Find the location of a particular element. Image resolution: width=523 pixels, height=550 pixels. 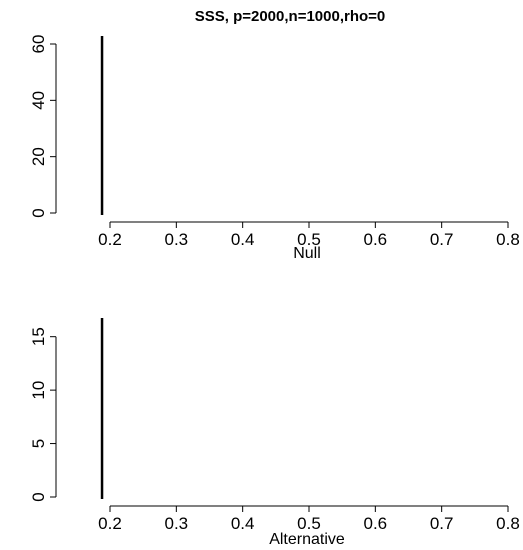

x-axis-label: Alternative is located at coordinates (307, 539).